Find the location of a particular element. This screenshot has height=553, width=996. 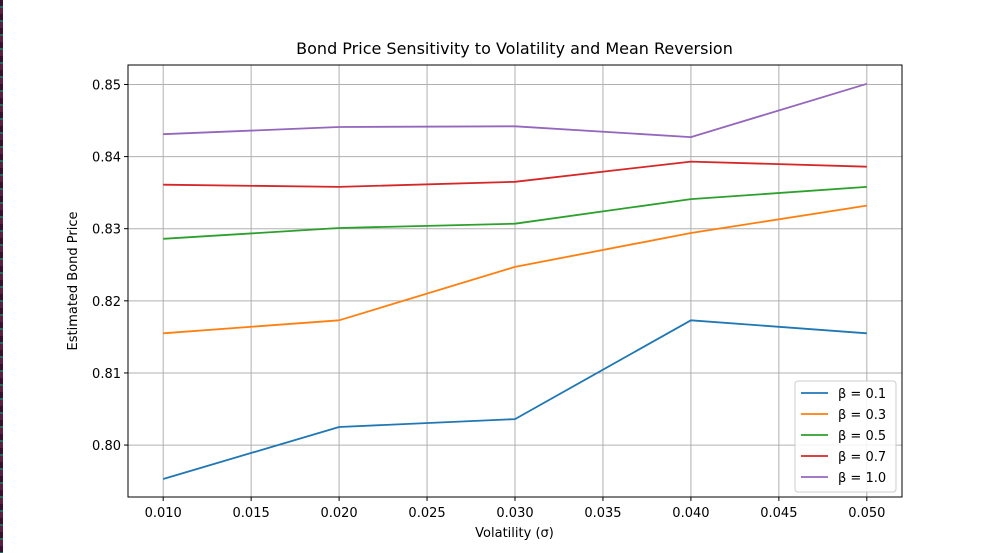

legend: β = 0.1 β = 0.3 β = 0.5 β = 0.7 β = 1.0 is located at coordinates (845, 436).